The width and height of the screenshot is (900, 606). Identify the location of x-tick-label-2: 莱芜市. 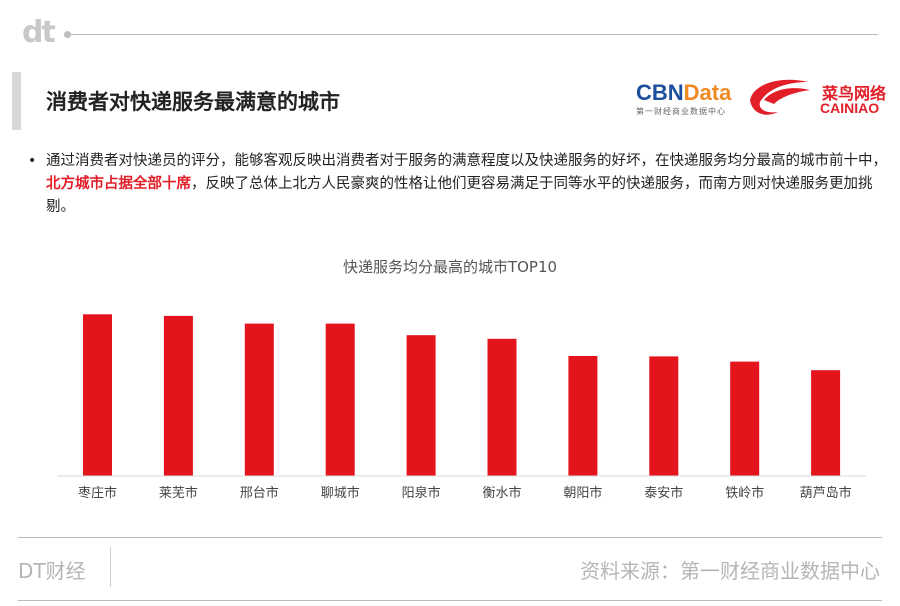
(178, 493).